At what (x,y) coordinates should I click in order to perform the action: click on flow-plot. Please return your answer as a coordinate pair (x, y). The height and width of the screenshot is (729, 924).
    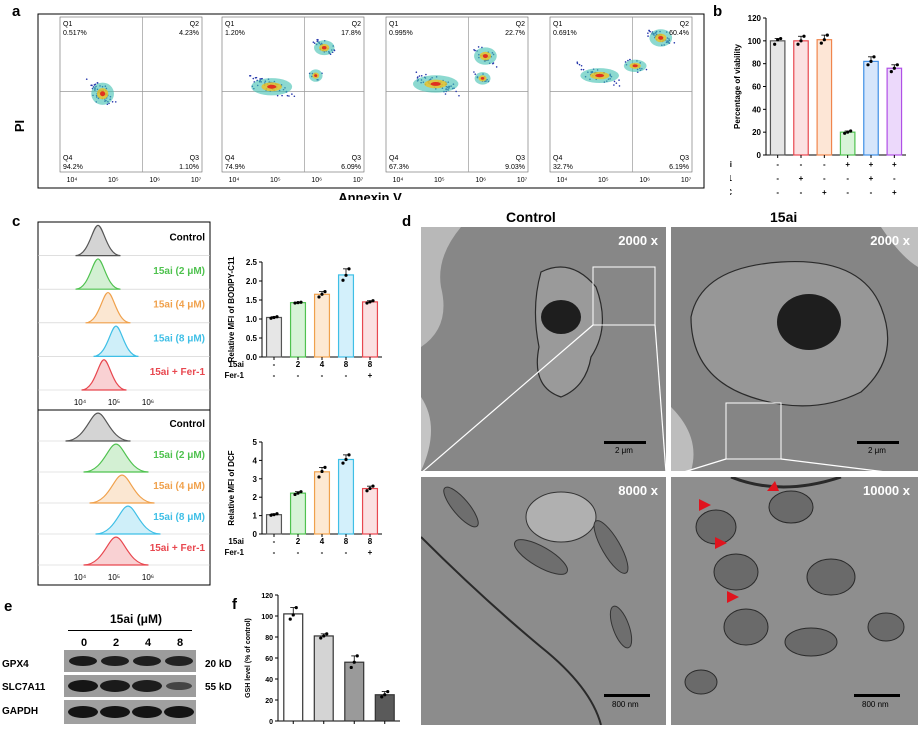
    Looking at the image, I should click on (293, 94).